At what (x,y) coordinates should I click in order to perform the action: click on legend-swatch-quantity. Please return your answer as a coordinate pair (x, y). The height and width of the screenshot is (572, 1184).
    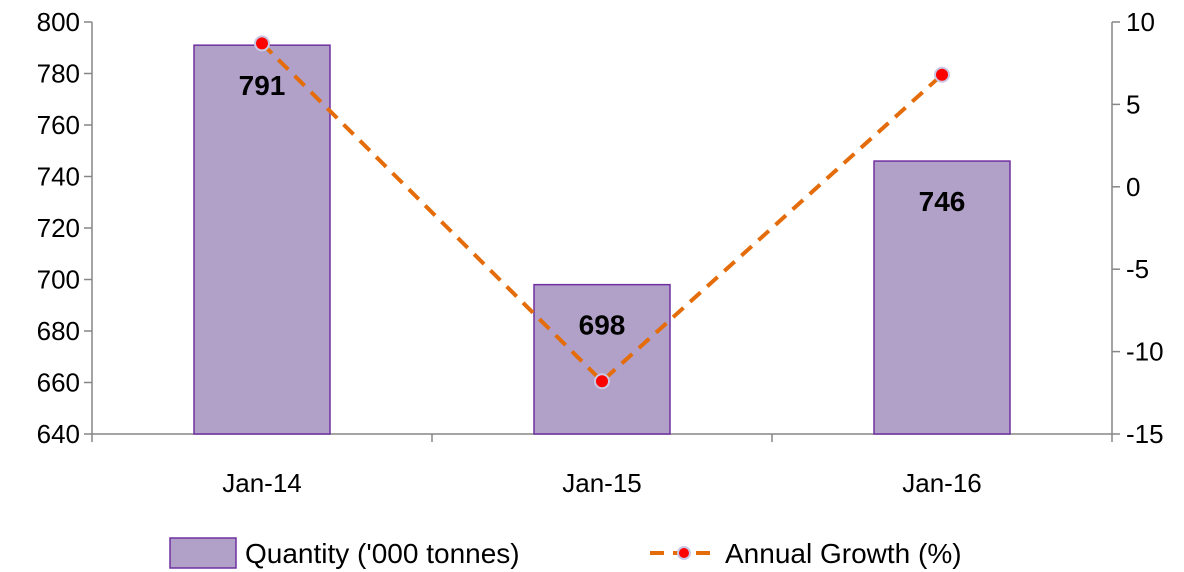
    Looking at the image, I should click on (203, 553).